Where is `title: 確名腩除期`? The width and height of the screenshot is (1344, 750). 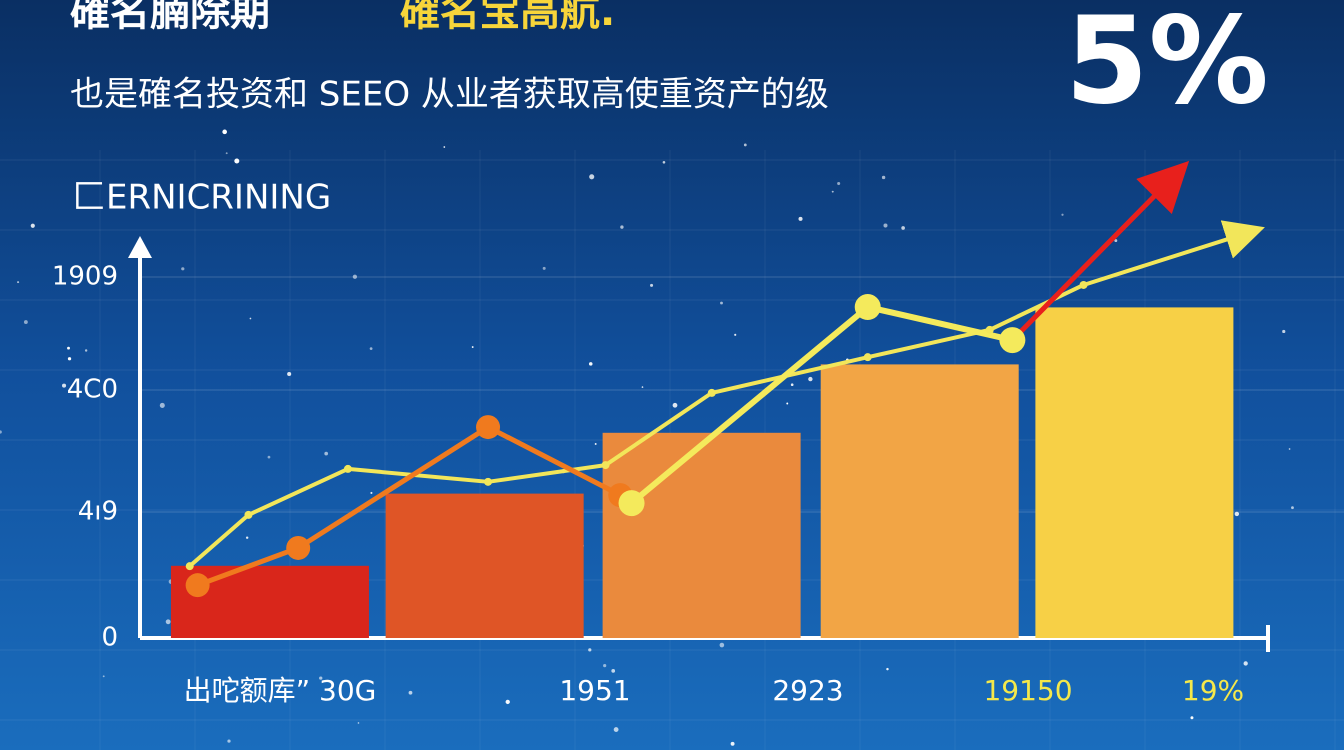 title: 確名腩除期 is located at coordinates (170, 17).